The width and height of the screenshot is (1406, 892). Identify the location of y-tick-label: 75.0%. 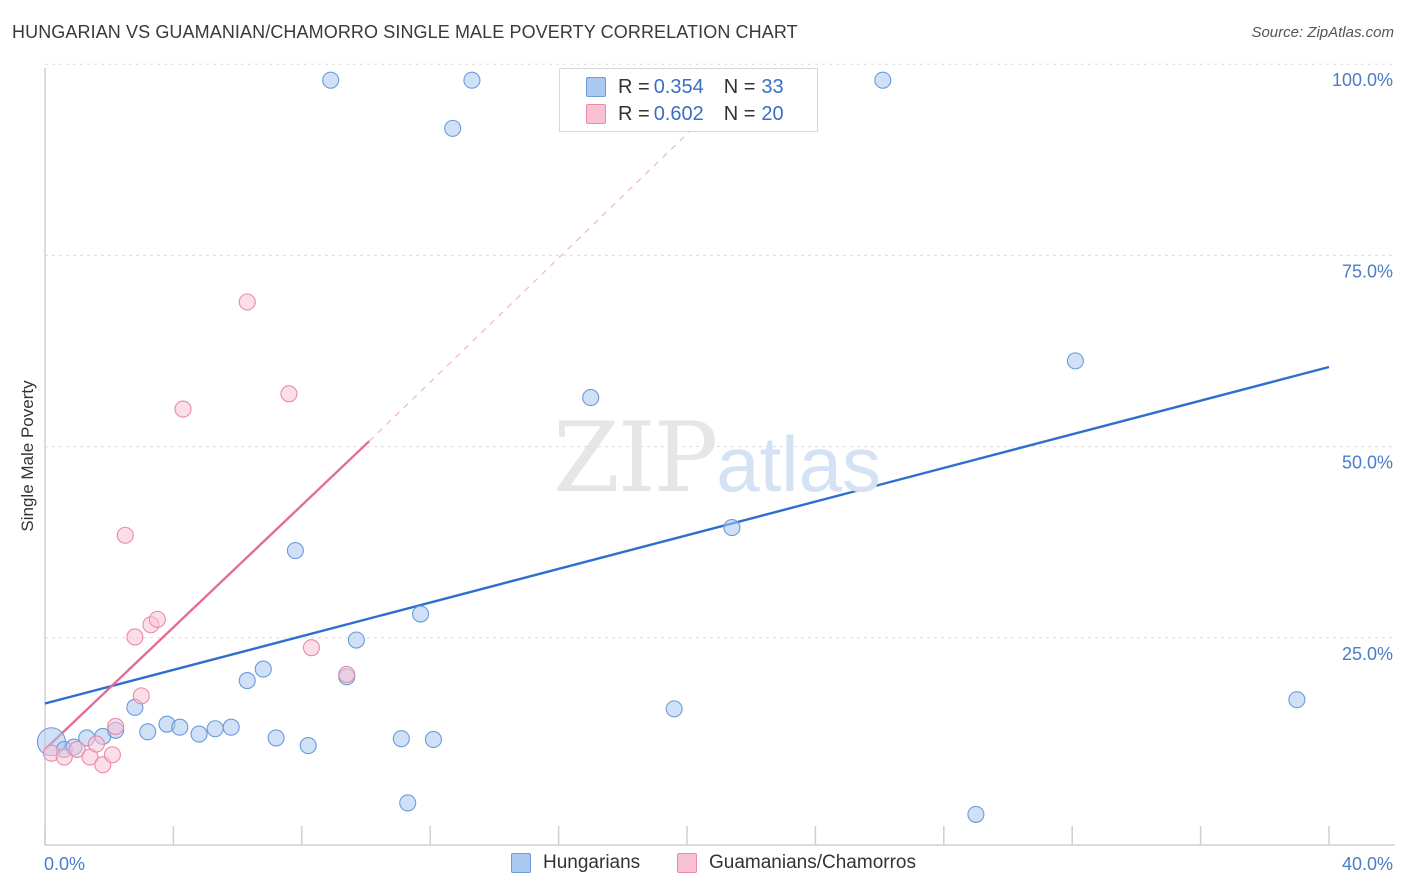
(1367, 271).